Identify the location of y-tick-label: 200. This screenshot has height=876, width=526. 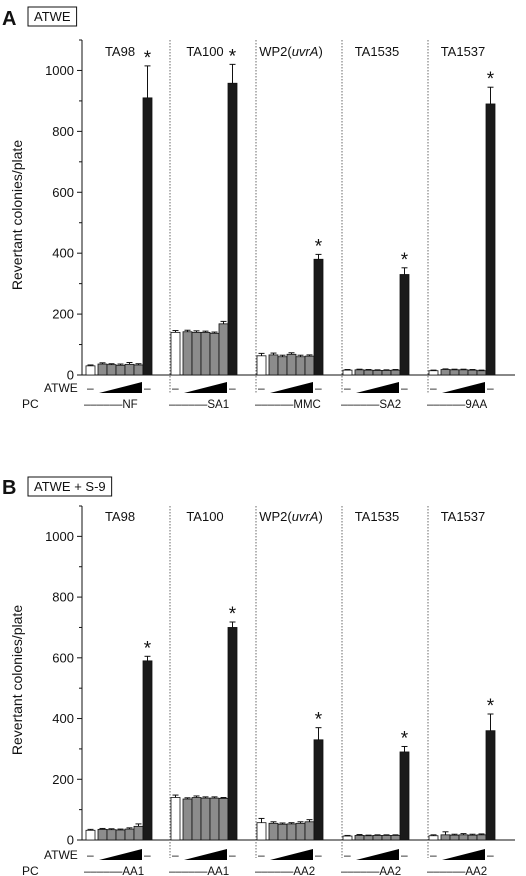
(63, 314).